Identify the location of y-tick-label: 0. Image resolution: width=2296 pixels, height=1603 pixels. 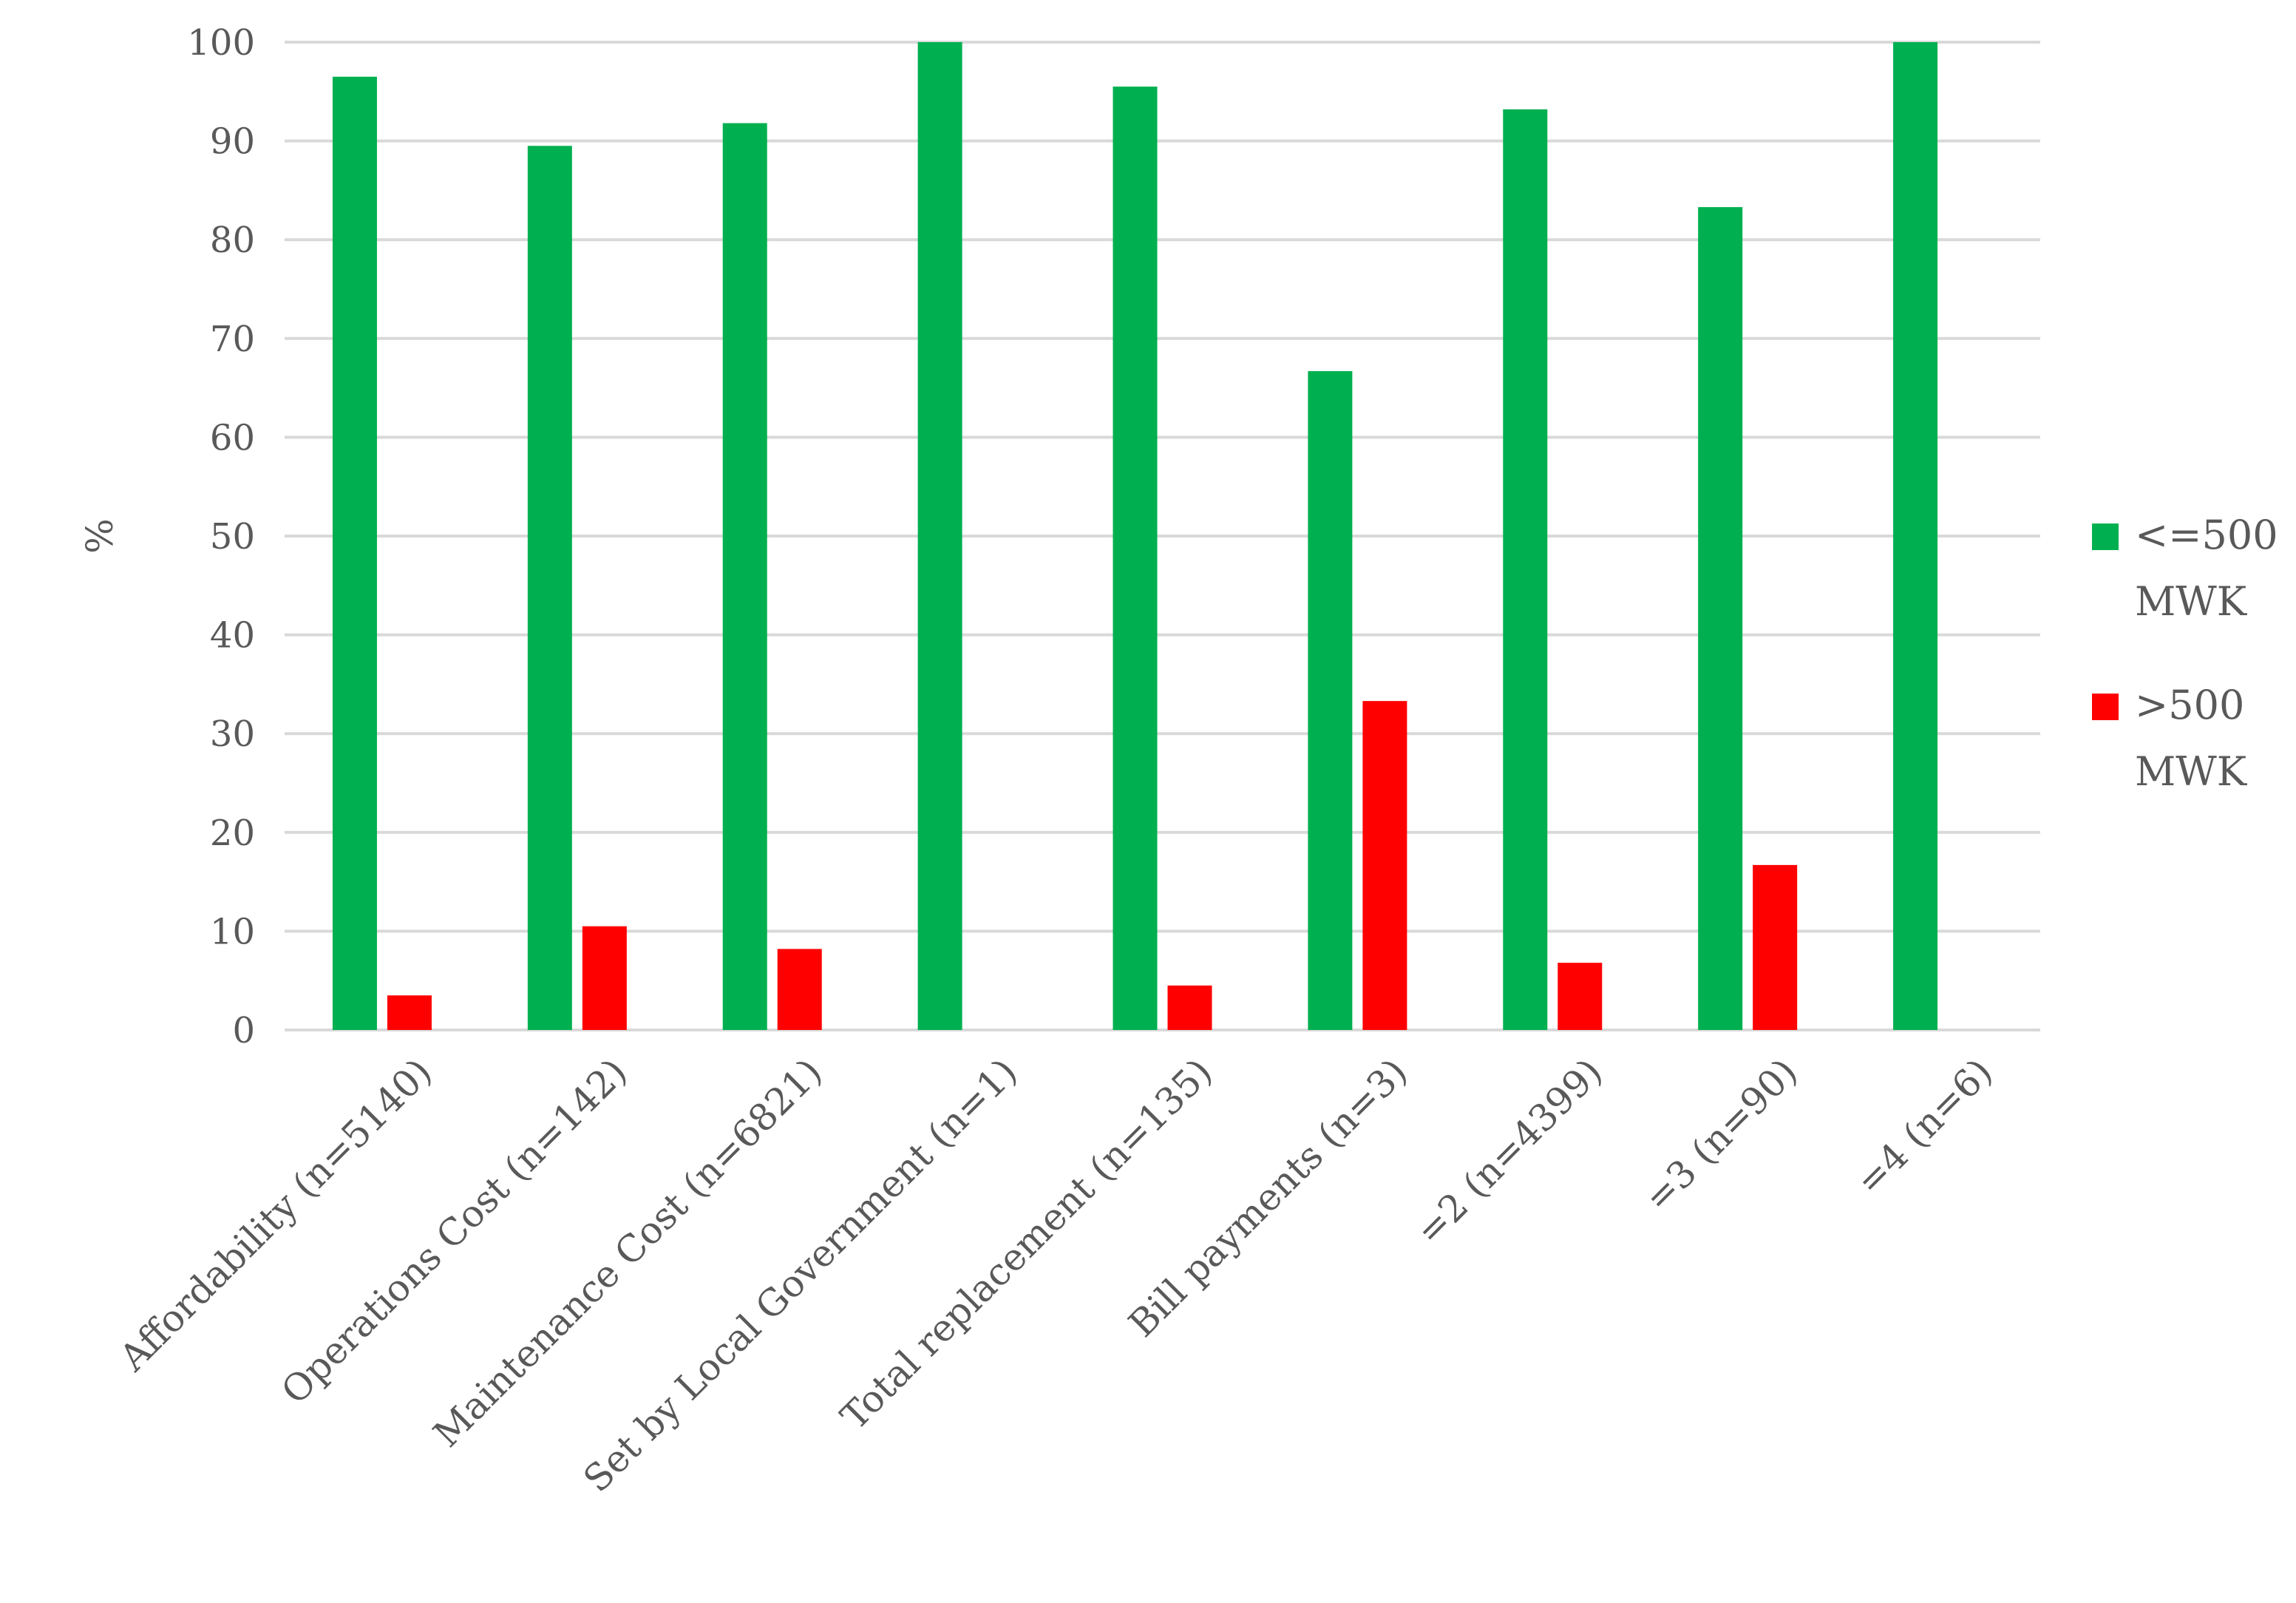
(243, 1030).